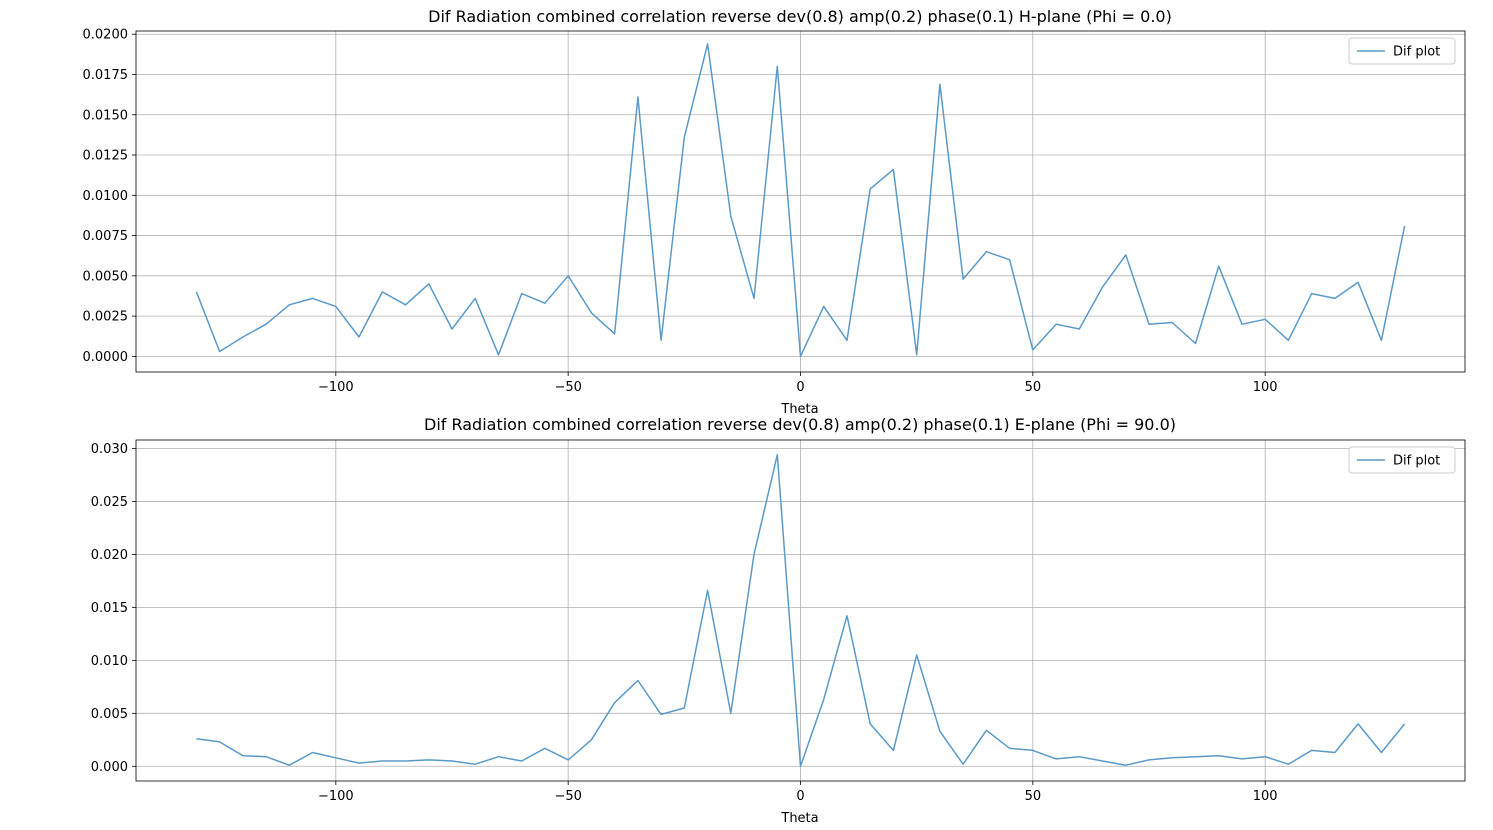 The image size is (1493, 830). Describe the element at coordinates (106, 75) in the screenshot. I see `y-tick-label: 0.0175` at that location.